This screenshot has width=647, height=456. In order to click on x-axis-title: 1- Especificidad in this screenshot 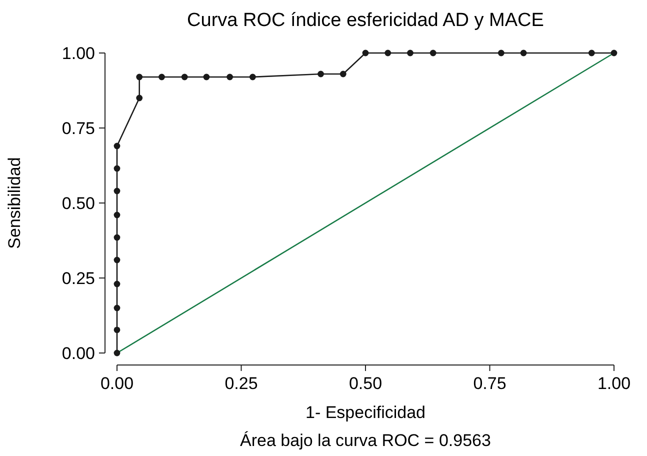, I will do `click(365, 412)`.